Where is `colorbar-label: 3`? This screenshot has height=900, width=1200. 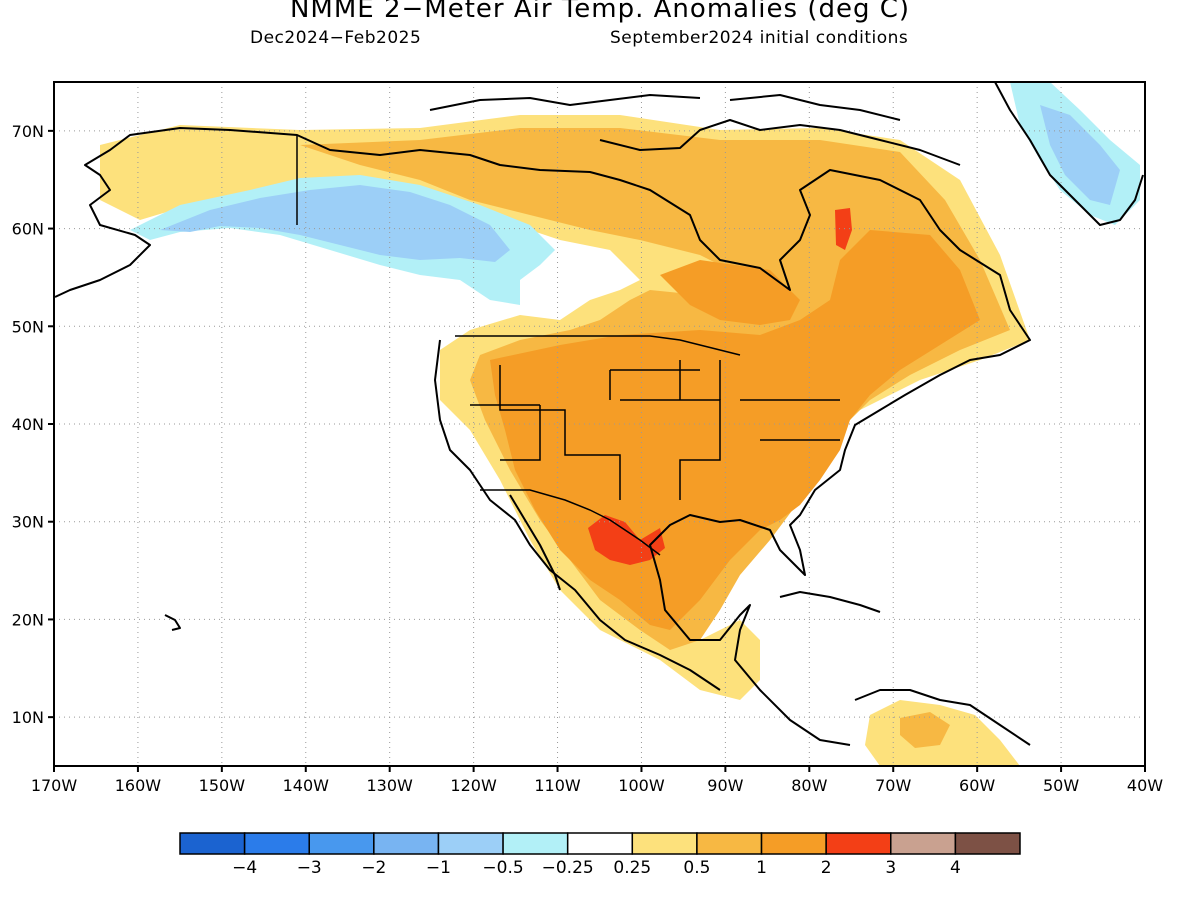
colorbar-label: 3 is located at coordinates (890, 868).